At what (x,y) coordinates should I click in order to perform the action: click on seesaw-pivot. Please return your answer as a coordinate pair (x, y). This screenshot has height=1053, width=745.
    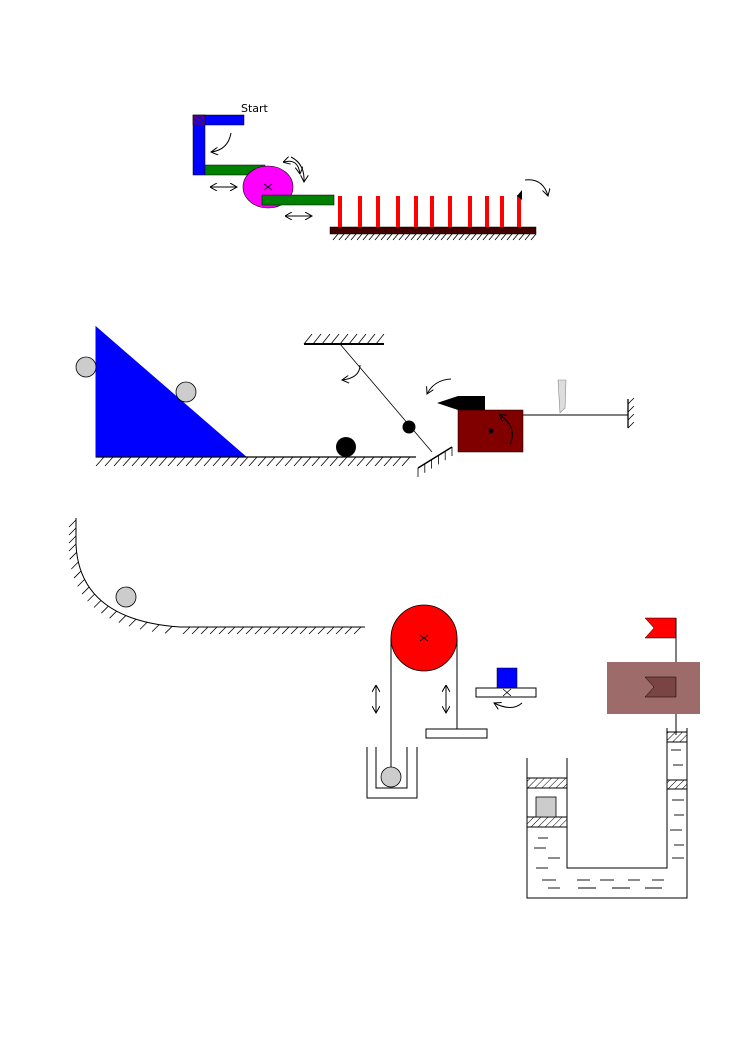
    Looking at the image, I should click on (507, 692).